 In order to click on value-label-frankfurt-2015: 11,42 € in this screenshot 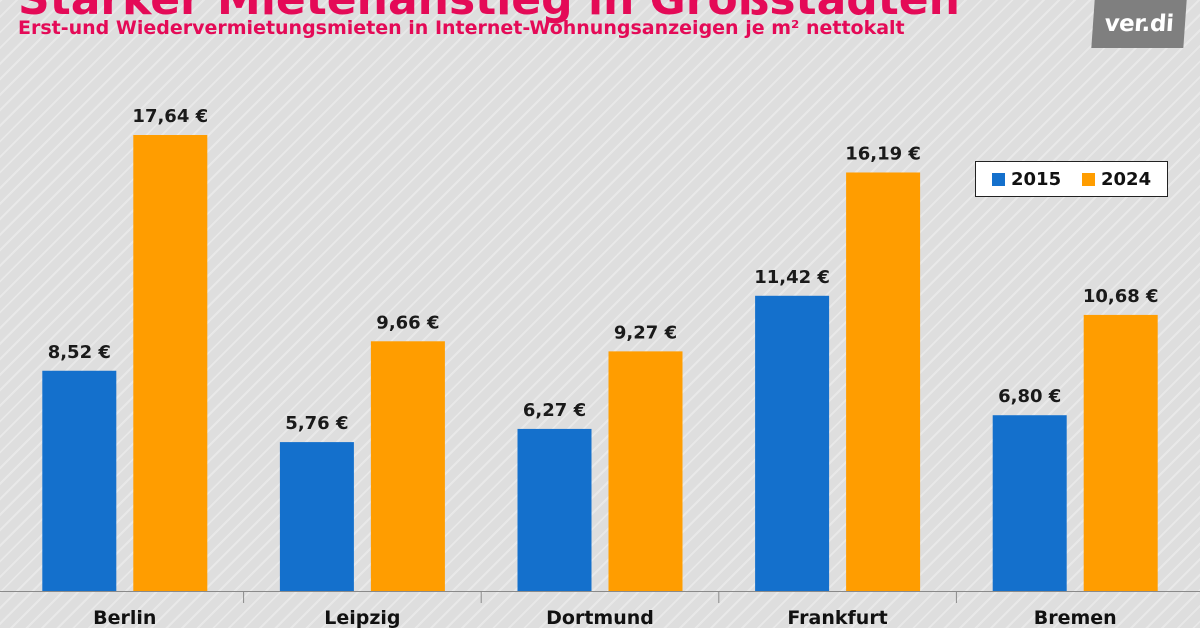, I will do `click(792, 277)`.